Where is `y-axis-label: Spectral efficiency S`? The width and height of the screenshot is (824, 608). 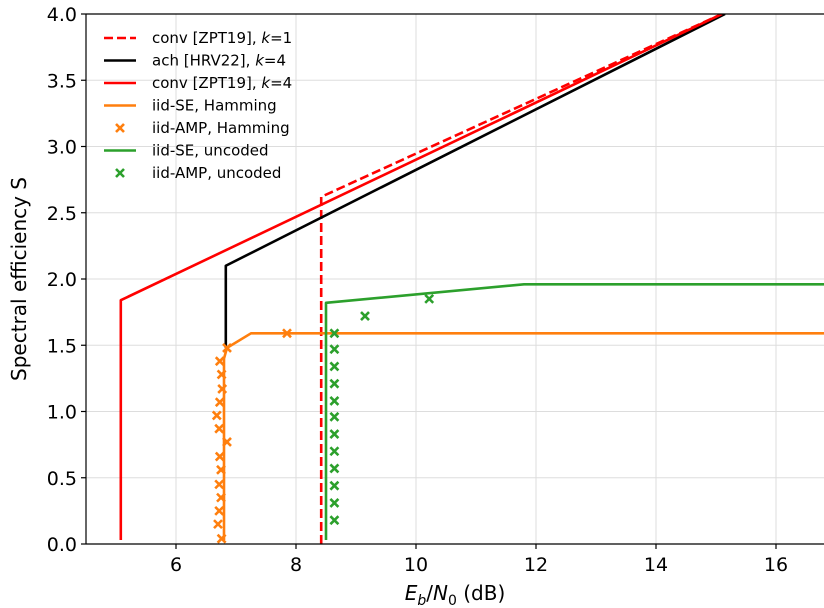
y-axis-label: Spectral efficiency S is located at coordinates (19, 279).